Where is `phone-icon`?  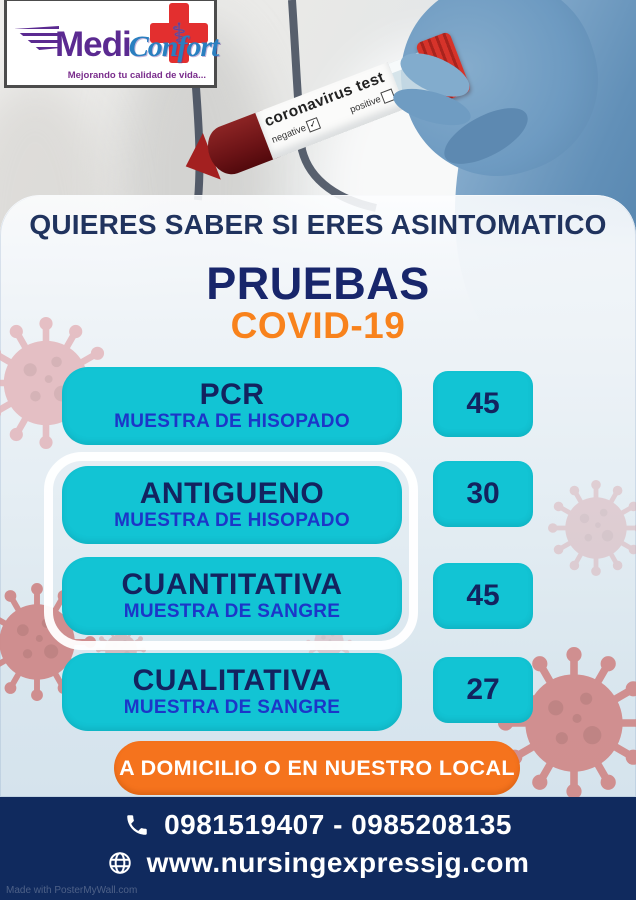 phone-icon is located at coordinates (137, 825).